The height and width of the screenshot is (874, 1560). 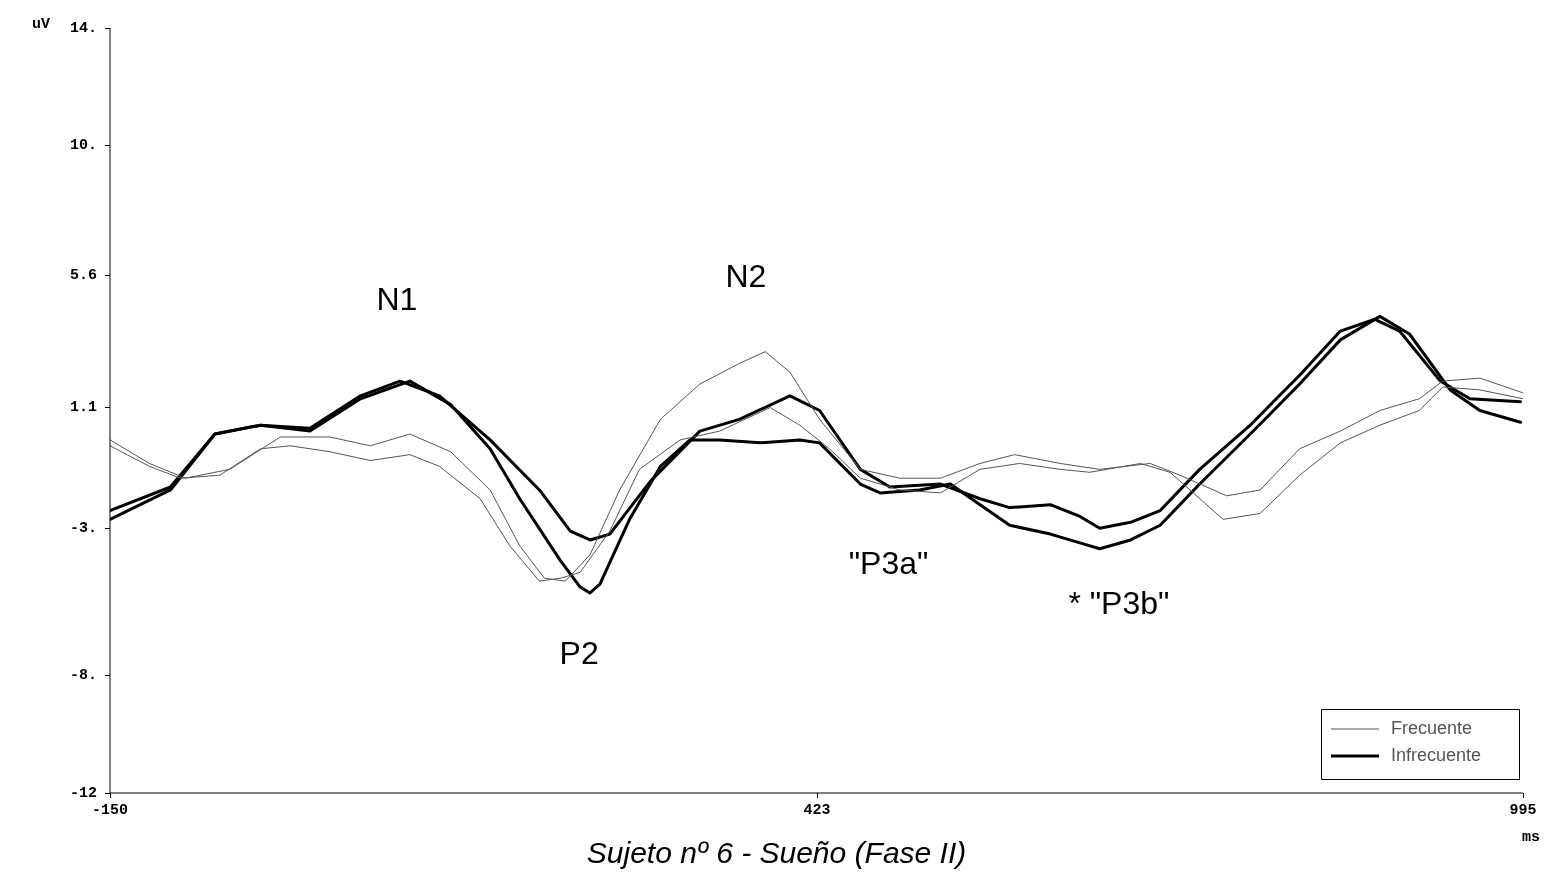 I want to click on annotation: * "P3b", so click(x=1119, y=602).